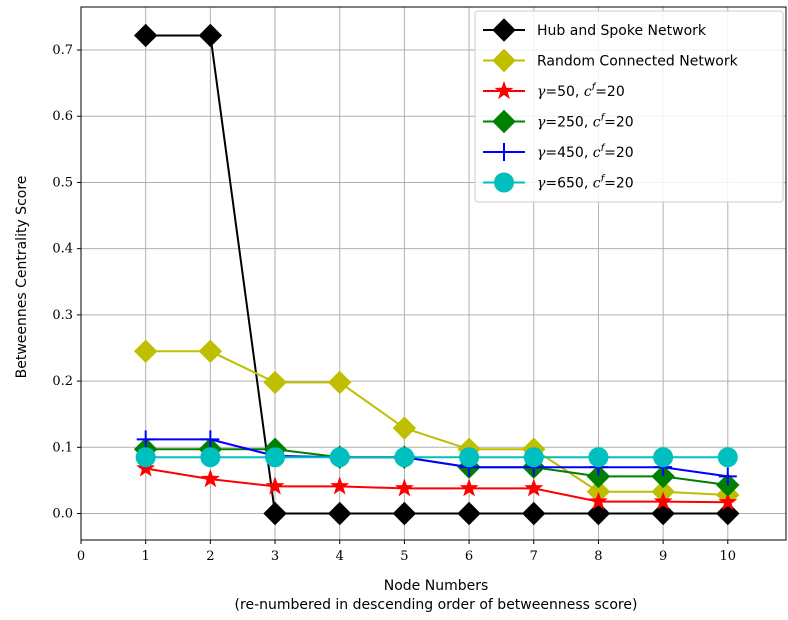 The width and height of the screenshot is (788, 620). Describe the element at coordinates (275, 556) in the screenshot. I see `x-tick-label: 3` at that location.